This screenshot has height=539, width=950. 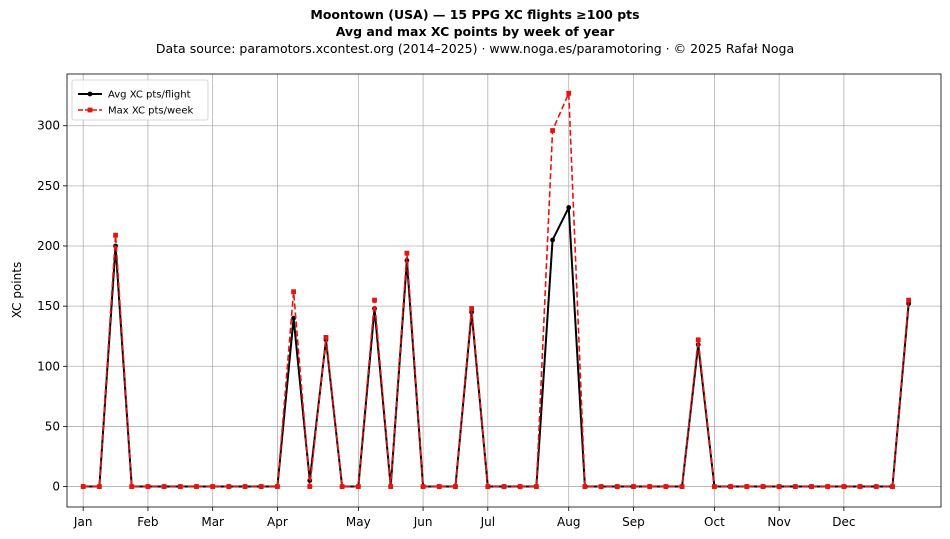 What do you see at coordinates (83, 522) in the screenshot?
I see `x-tick-label: Jan` at bounding box center [83, 522].